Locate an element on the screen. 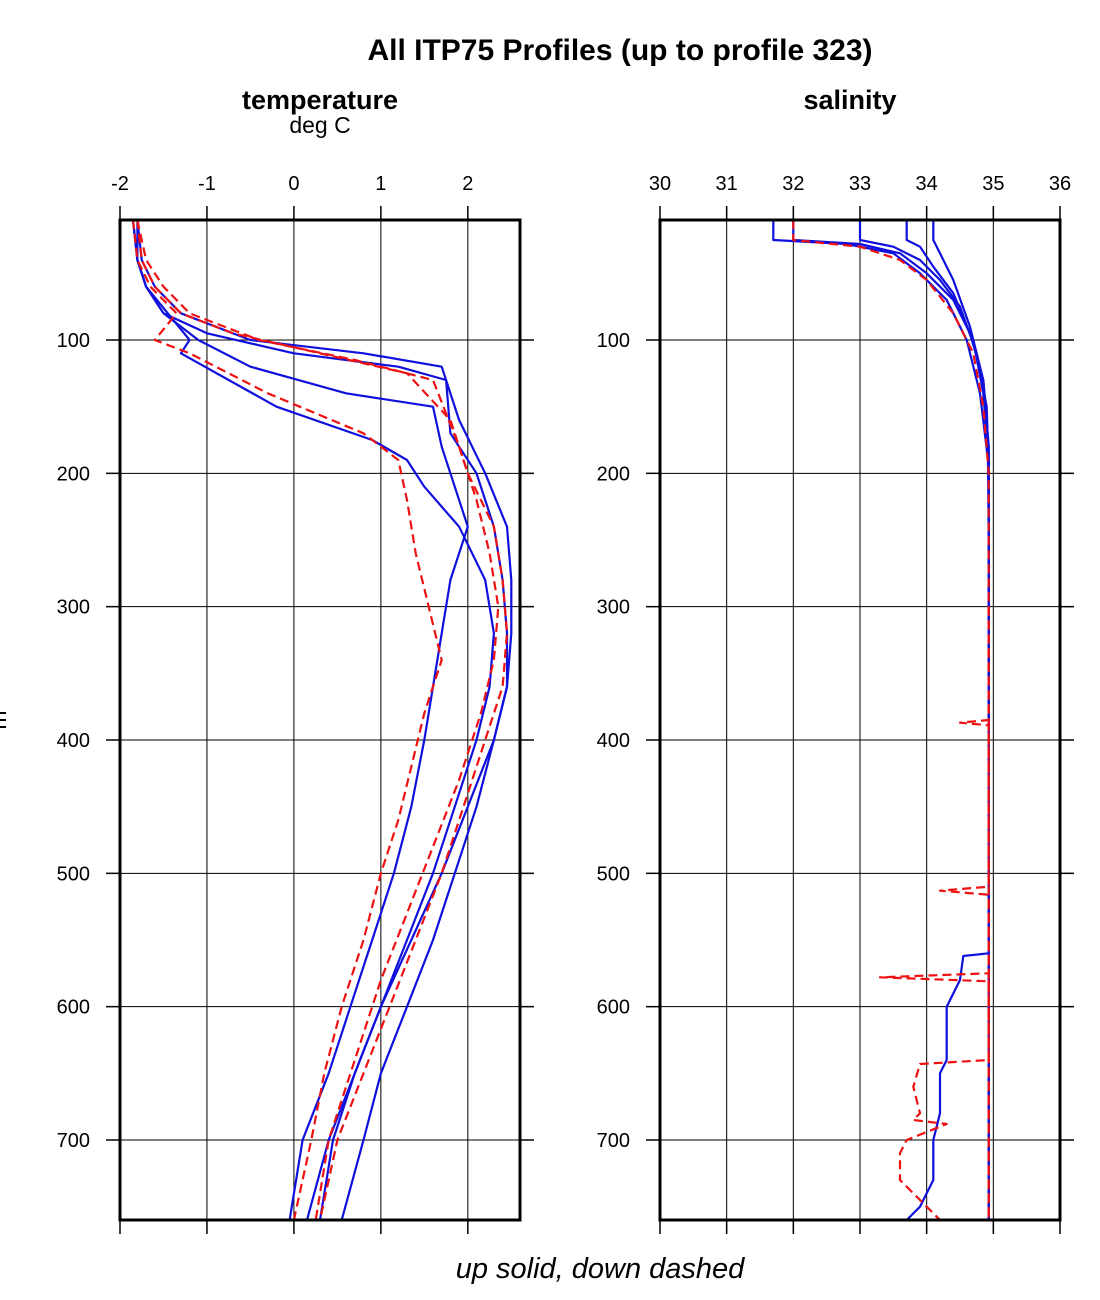 The height and width of the screenshot is (1300, 1100). salinity-xtick-label: 34 is located at coordinates (927, 184).